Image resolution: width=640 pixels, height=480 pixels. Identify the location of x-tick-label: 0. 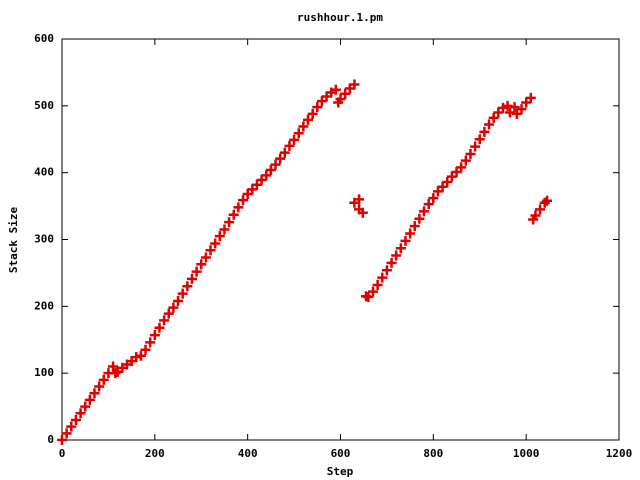
(62, 453).